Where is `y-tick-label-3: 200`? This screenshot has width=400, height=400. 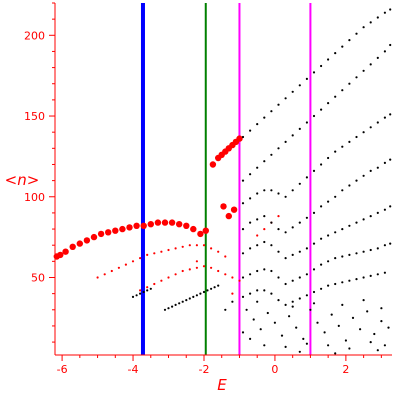
y-tick-label-3: 200 is located at coordinates (34, 35).